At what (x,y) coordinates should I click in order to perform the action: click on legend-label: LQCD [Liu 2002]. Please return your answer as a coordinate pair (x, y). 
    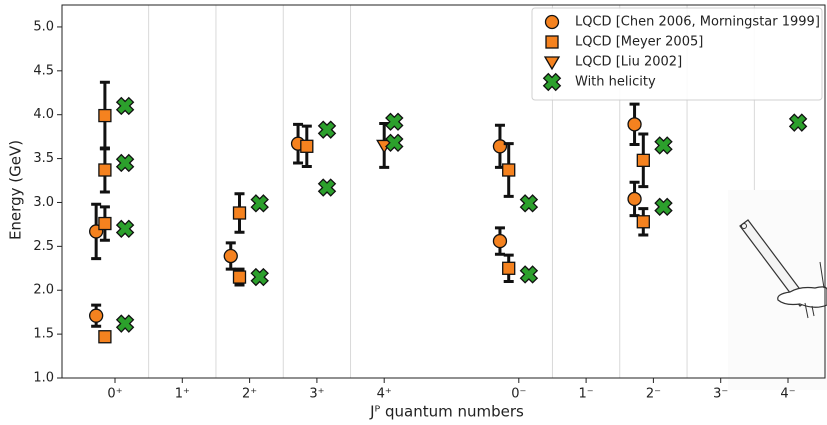
    Looking at the image, I should click on (628, 62).